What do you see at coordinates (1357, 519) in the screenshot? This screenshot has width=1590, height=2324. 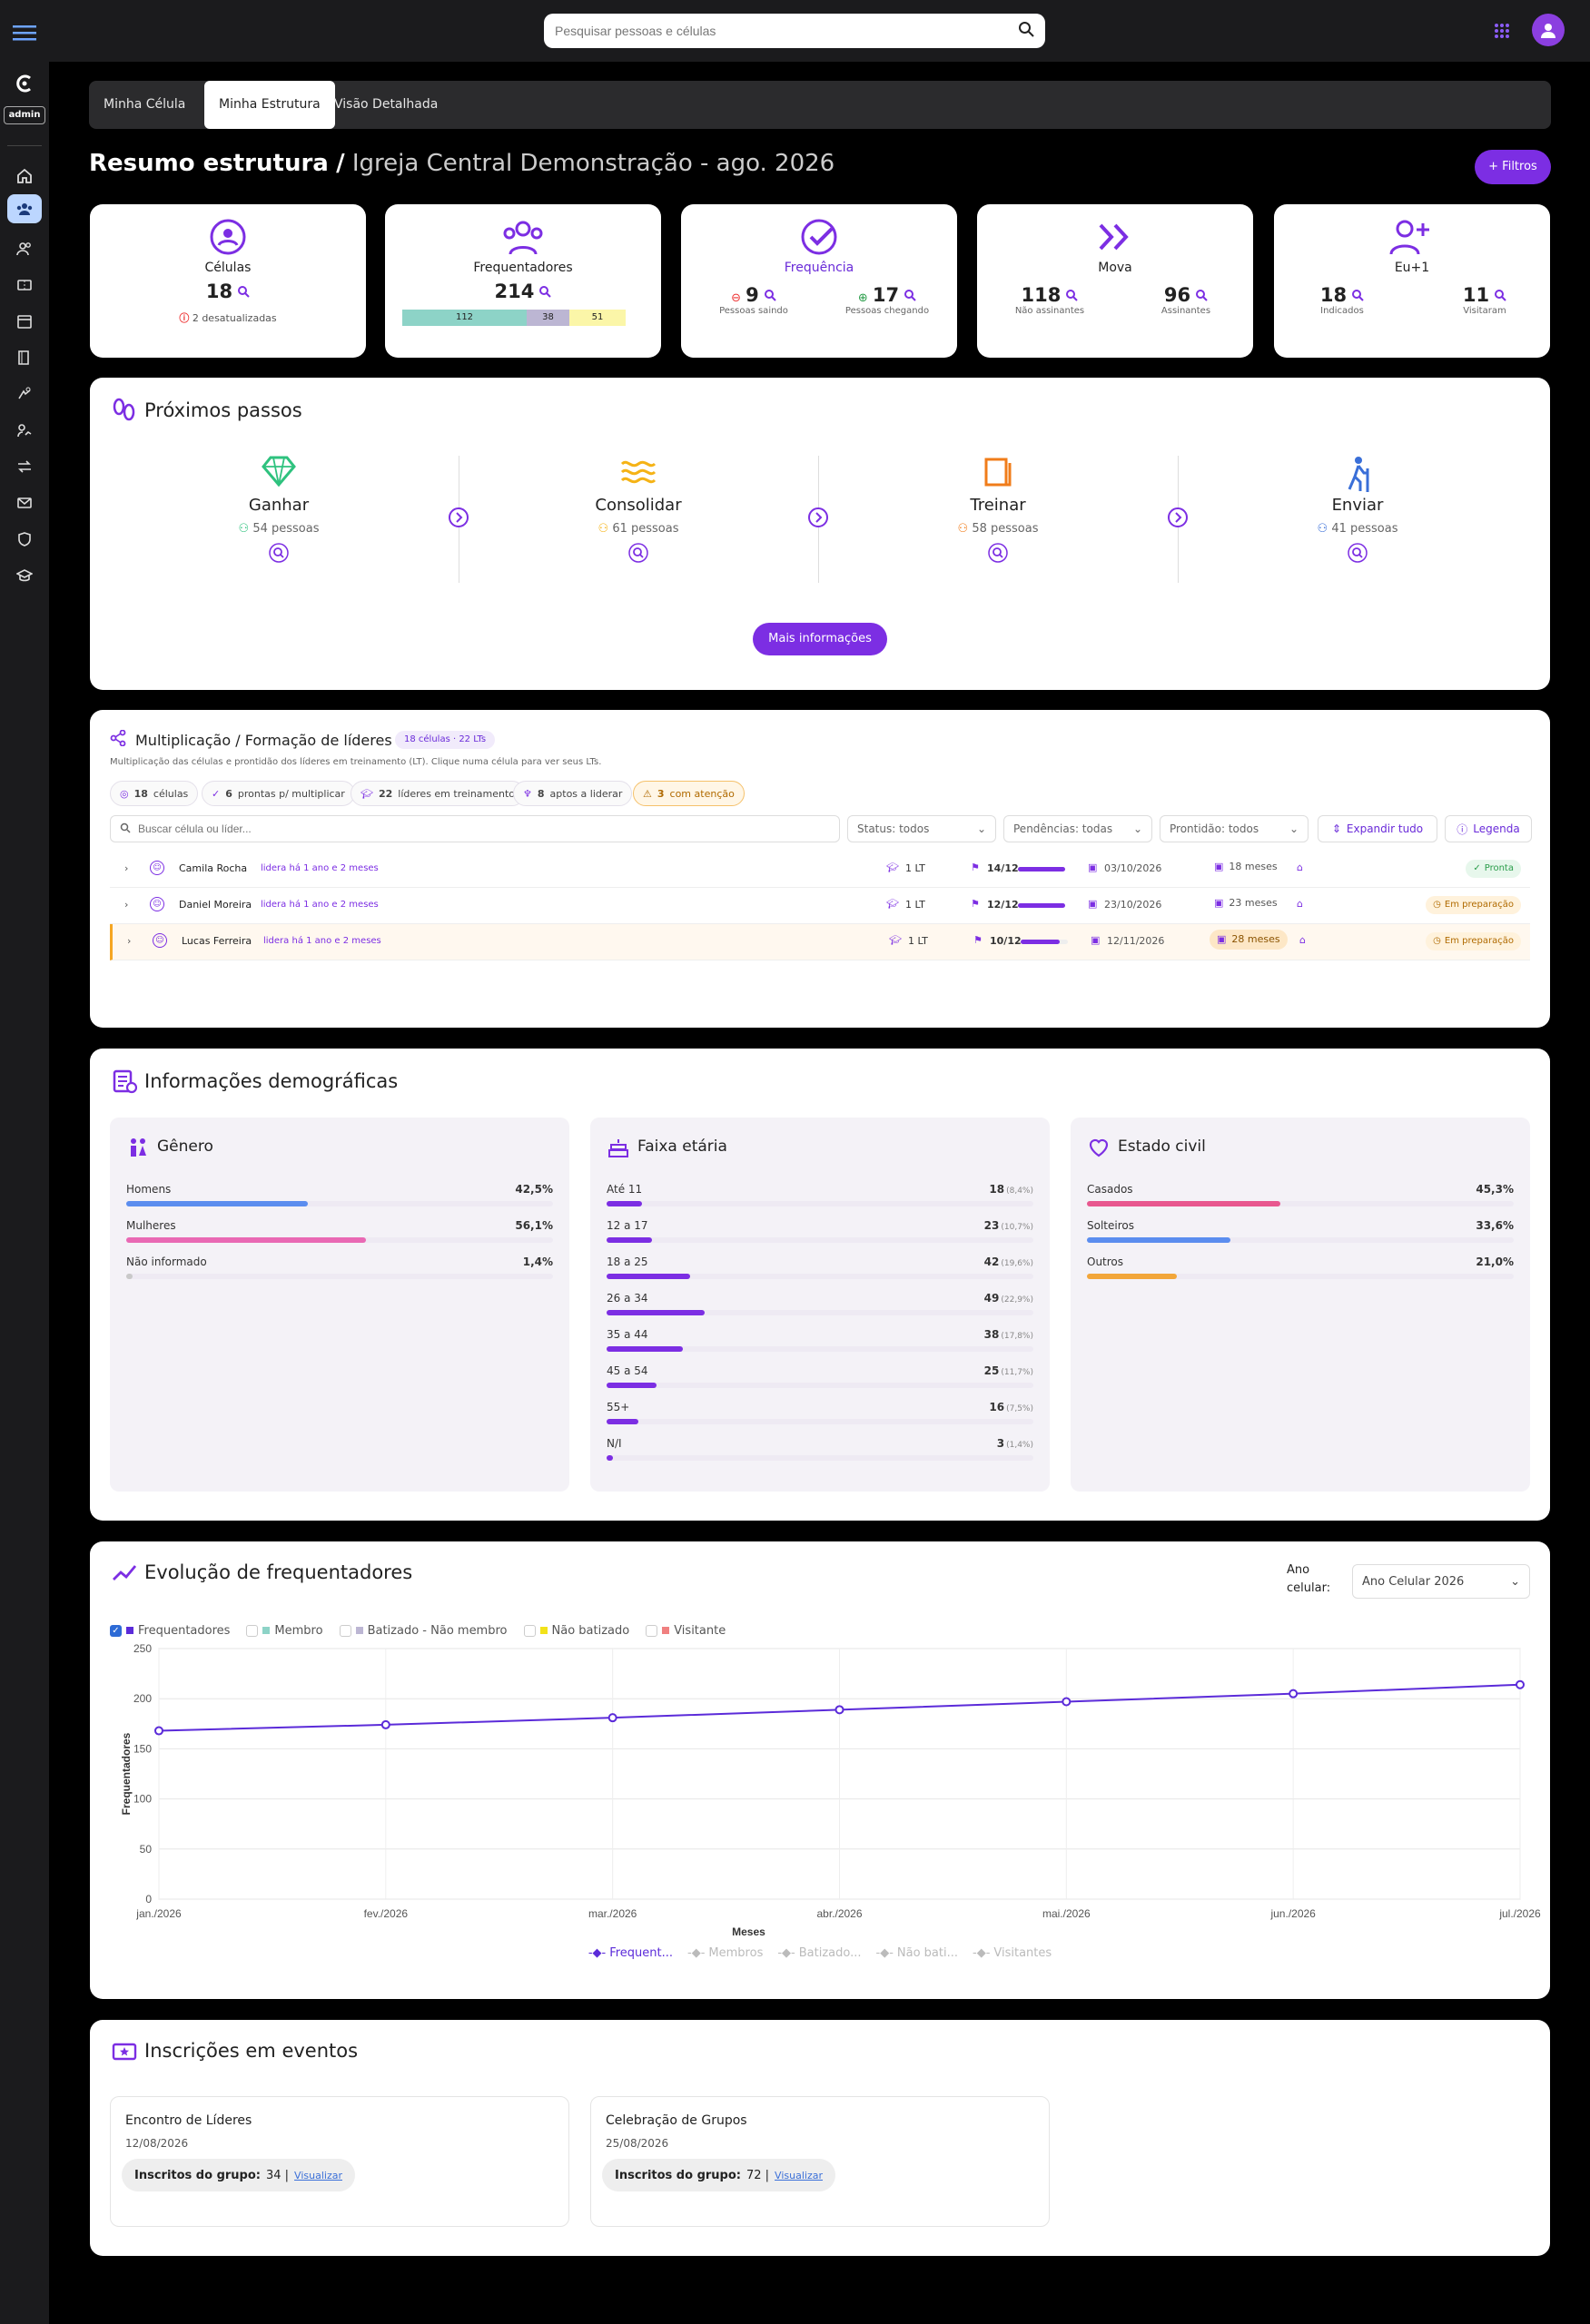 I see `step-enviar: Enviar ⚇ 41 pessoas` at bounding box center [1357, 519].